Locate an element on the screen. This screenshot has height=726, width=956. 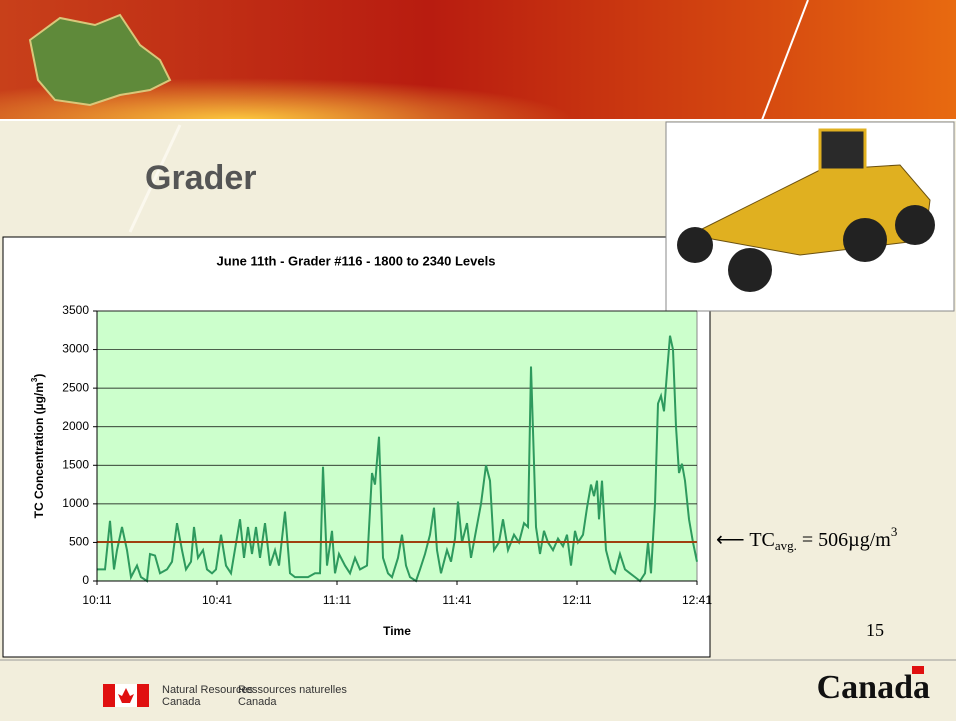
y-axis-label-end: ) is located at coordinates (39, 376).